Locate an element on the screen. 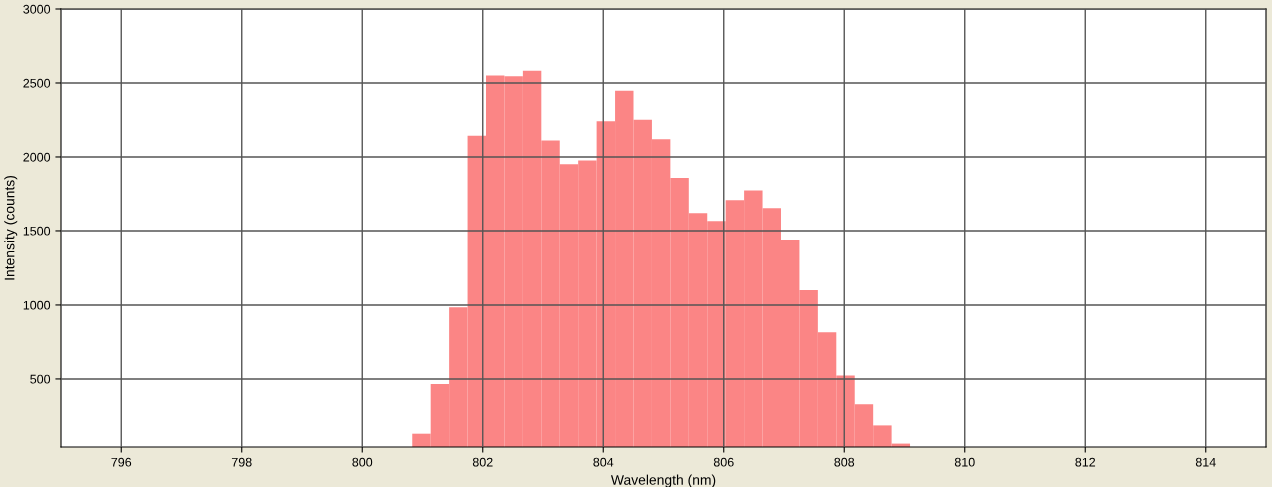  y-tick-label: 1500 is located at coordinates (37, 231).